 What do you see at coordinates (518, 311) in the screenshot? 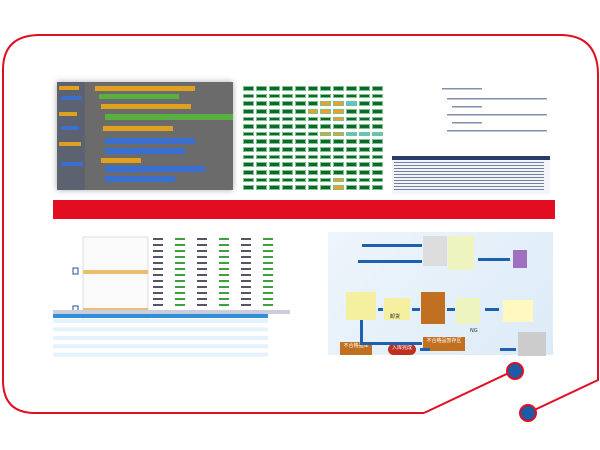
I see `barcode-icon` at bounding box center [518, 311].